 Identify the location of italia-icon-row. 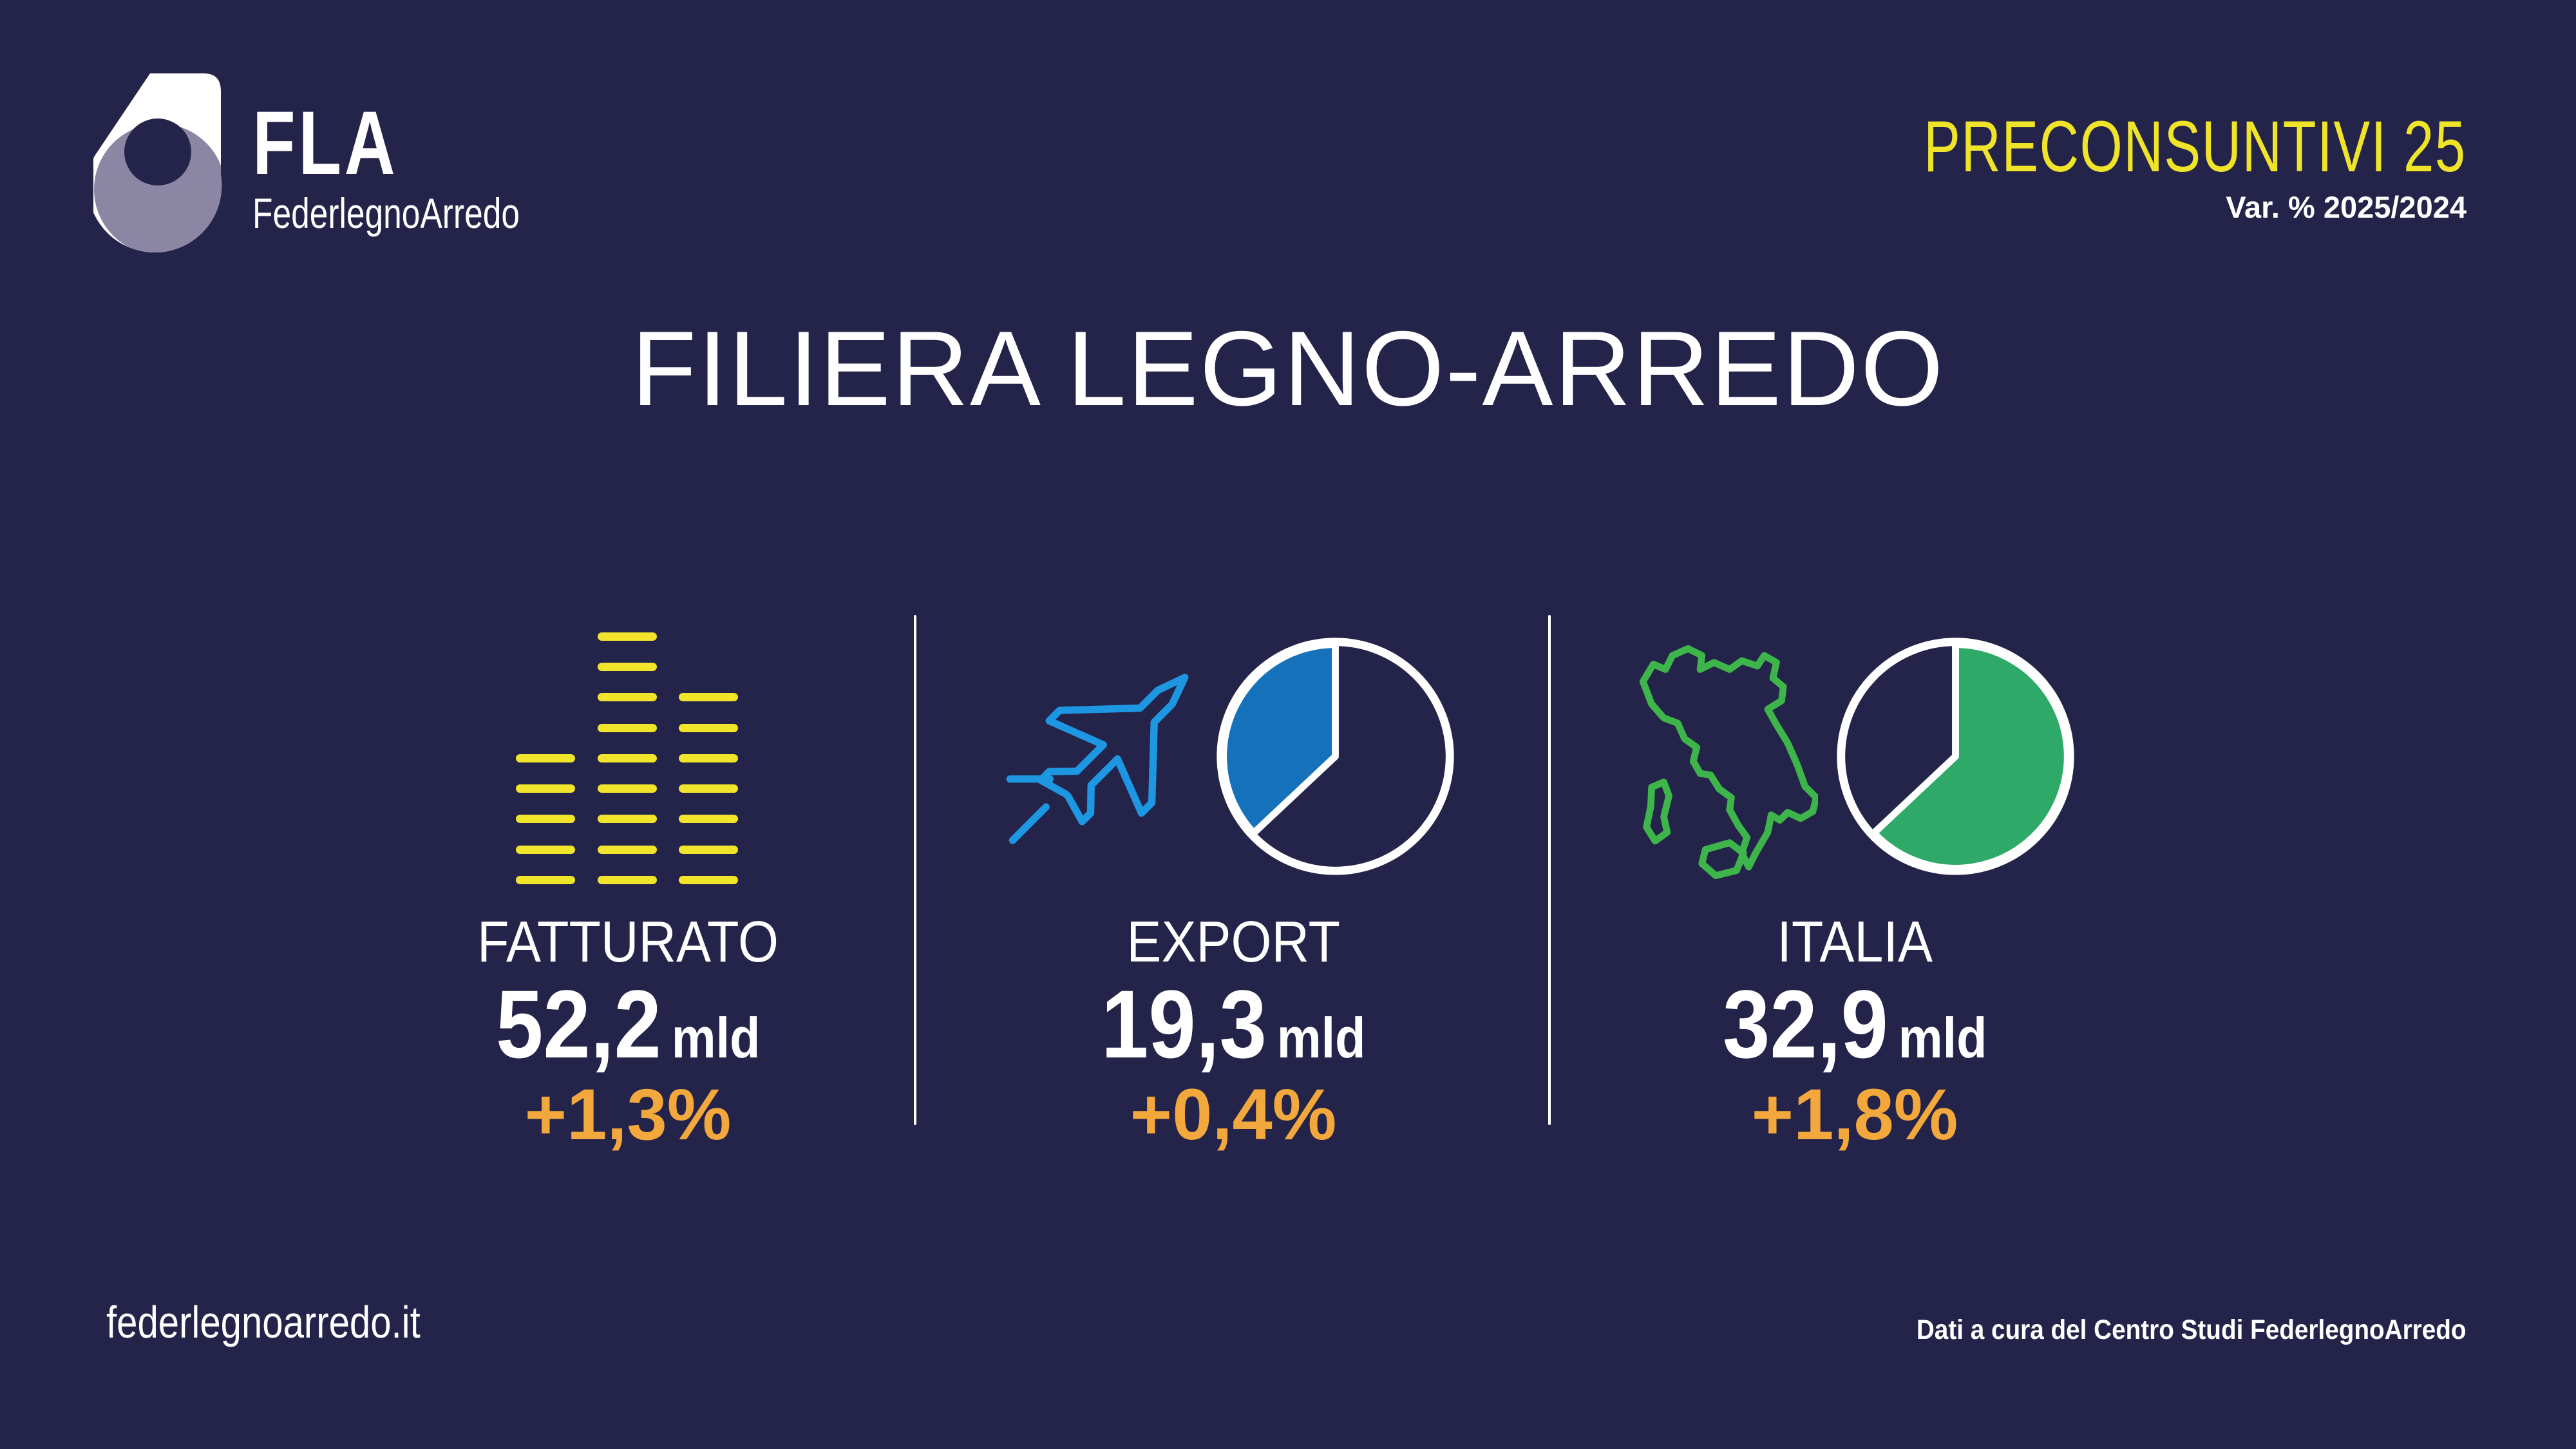
(1855, 756).